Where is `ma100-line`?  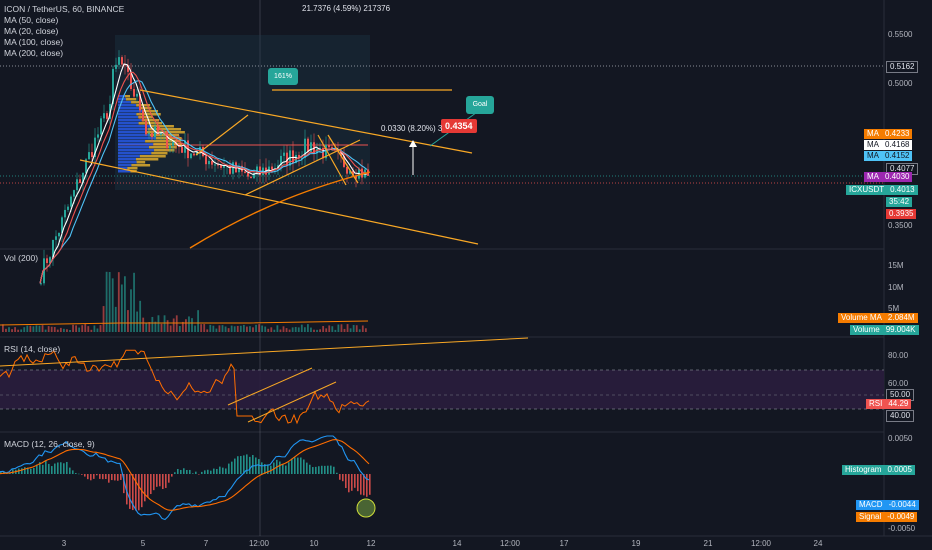
ma100-line is located at coordinates (203, 181).